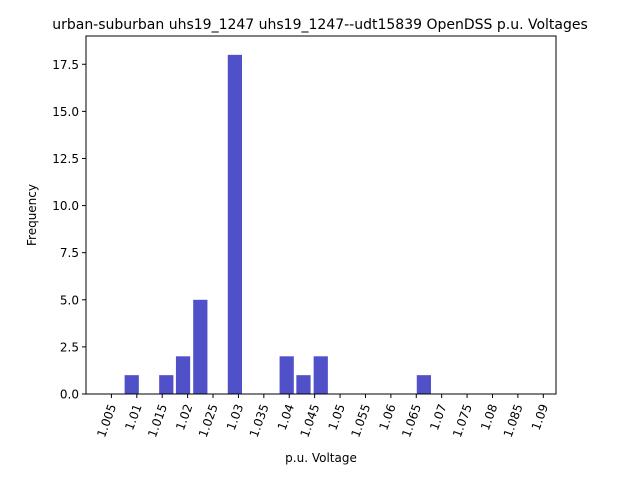  I want to click on x-tick-label: 1.085, so click(513, 420).